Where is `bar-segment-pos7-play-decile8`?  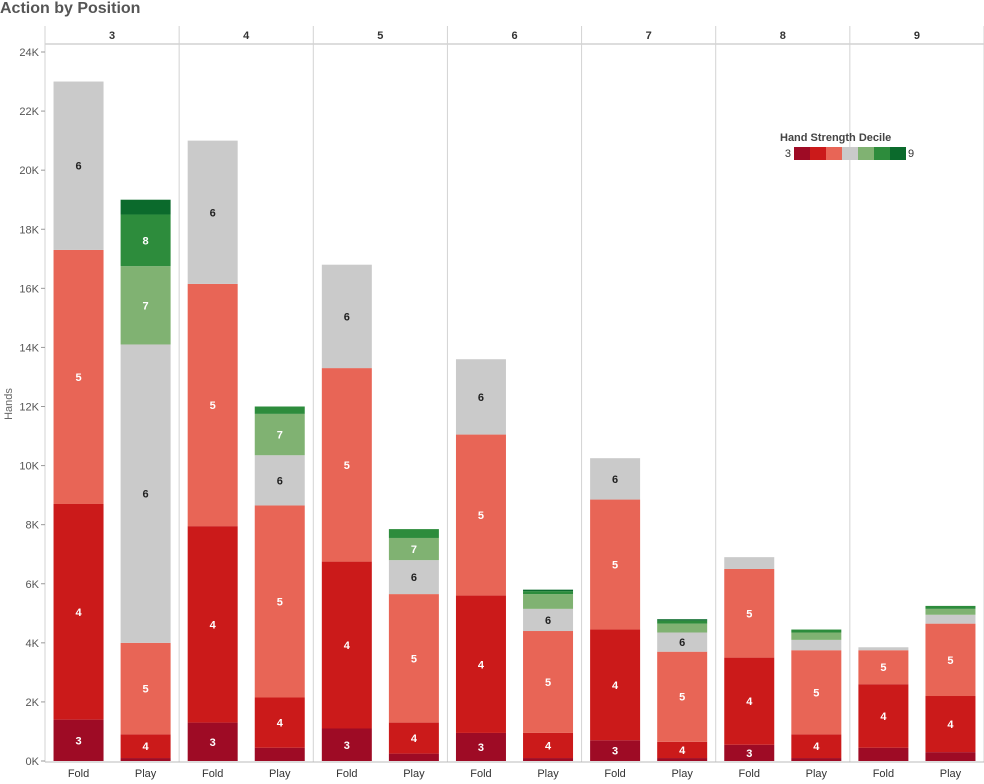
bar-segment-pos7-play-decile8 is located at coordinates (682, 622).